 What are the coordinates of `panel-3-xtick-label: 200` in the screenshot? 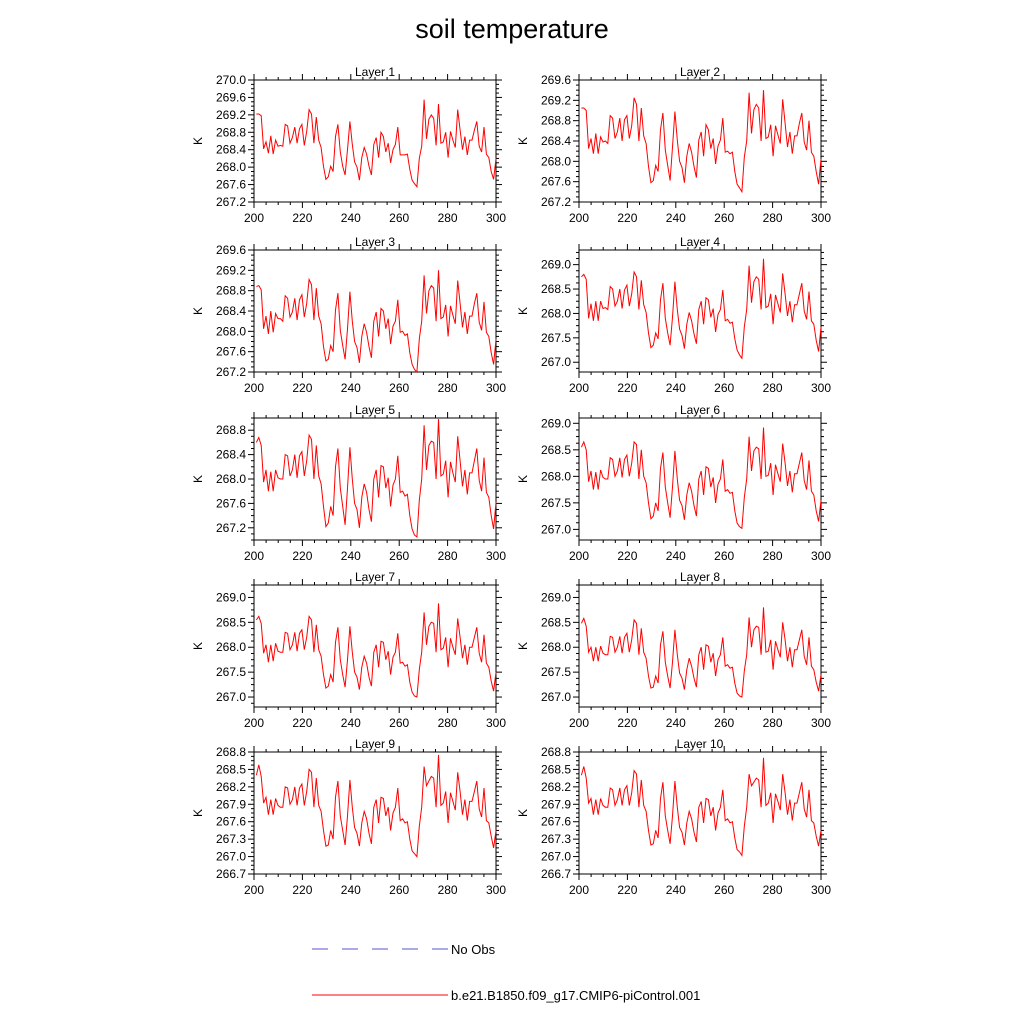 It's located at (254, 388).